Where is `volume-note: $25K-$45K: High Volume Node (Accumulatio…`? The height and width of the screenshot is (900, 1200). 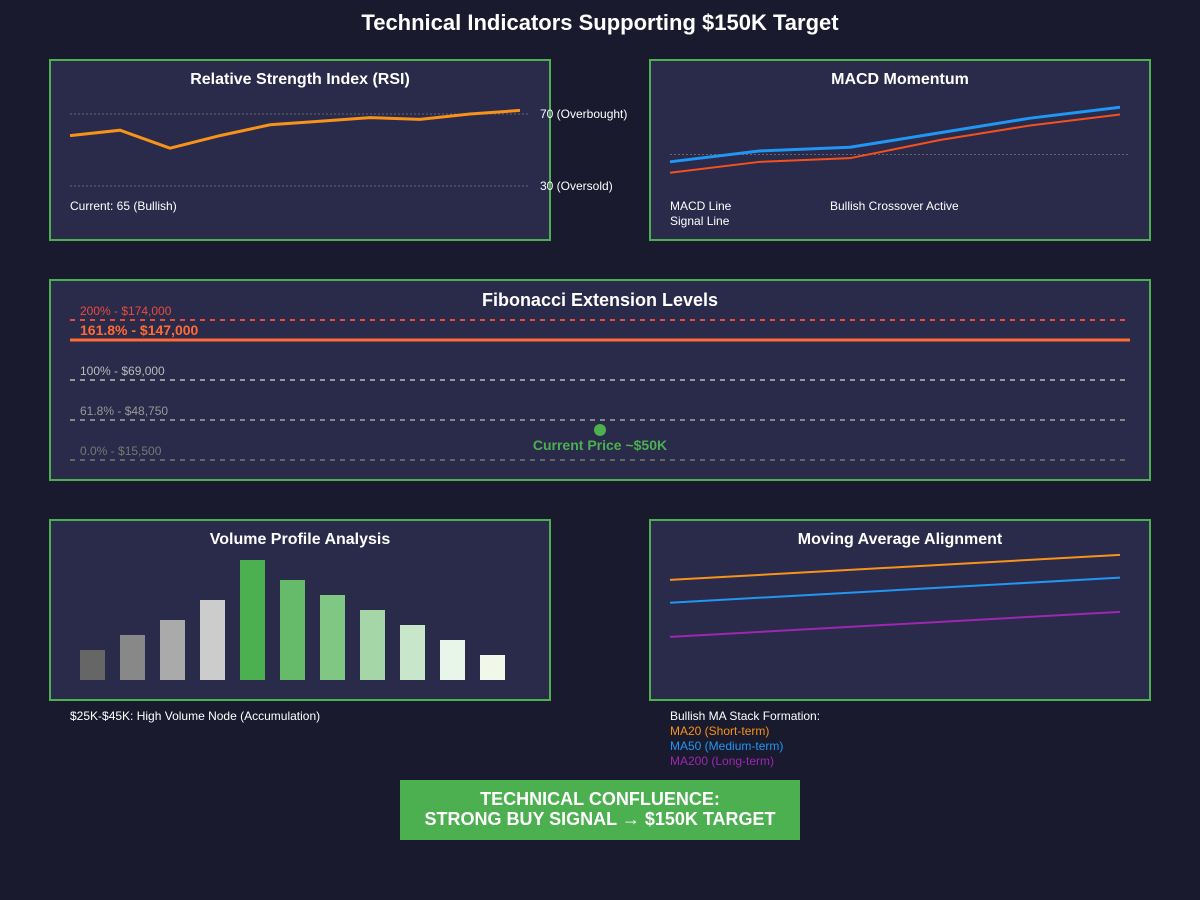
volume-note: $25K-$45K: High Volume Node (Accumulatio… is located at coordinates (195, 716).